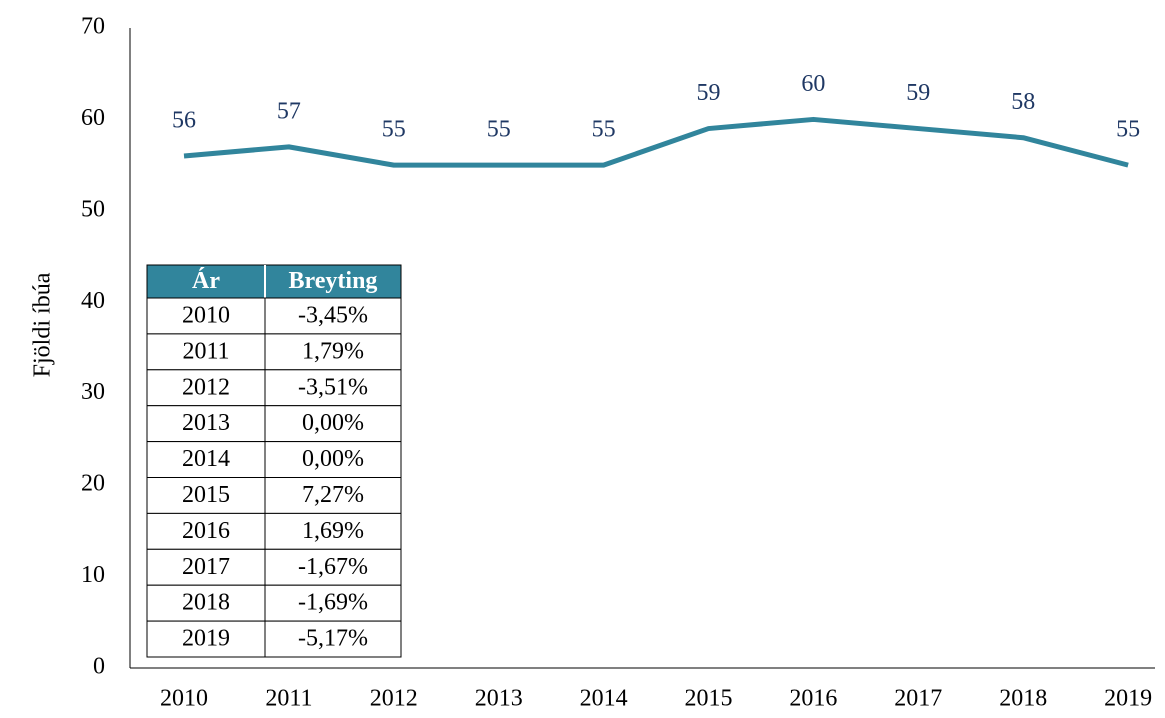 The height and width of the screenshot is (718, 1165). I want to click on y-tick-label: 20, so click(93, 484).